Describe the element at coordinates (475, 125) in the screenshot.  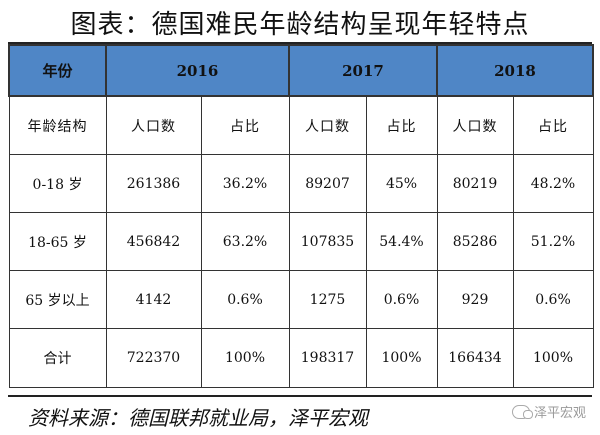
I see `population-label-2018: 人口数` at that location.